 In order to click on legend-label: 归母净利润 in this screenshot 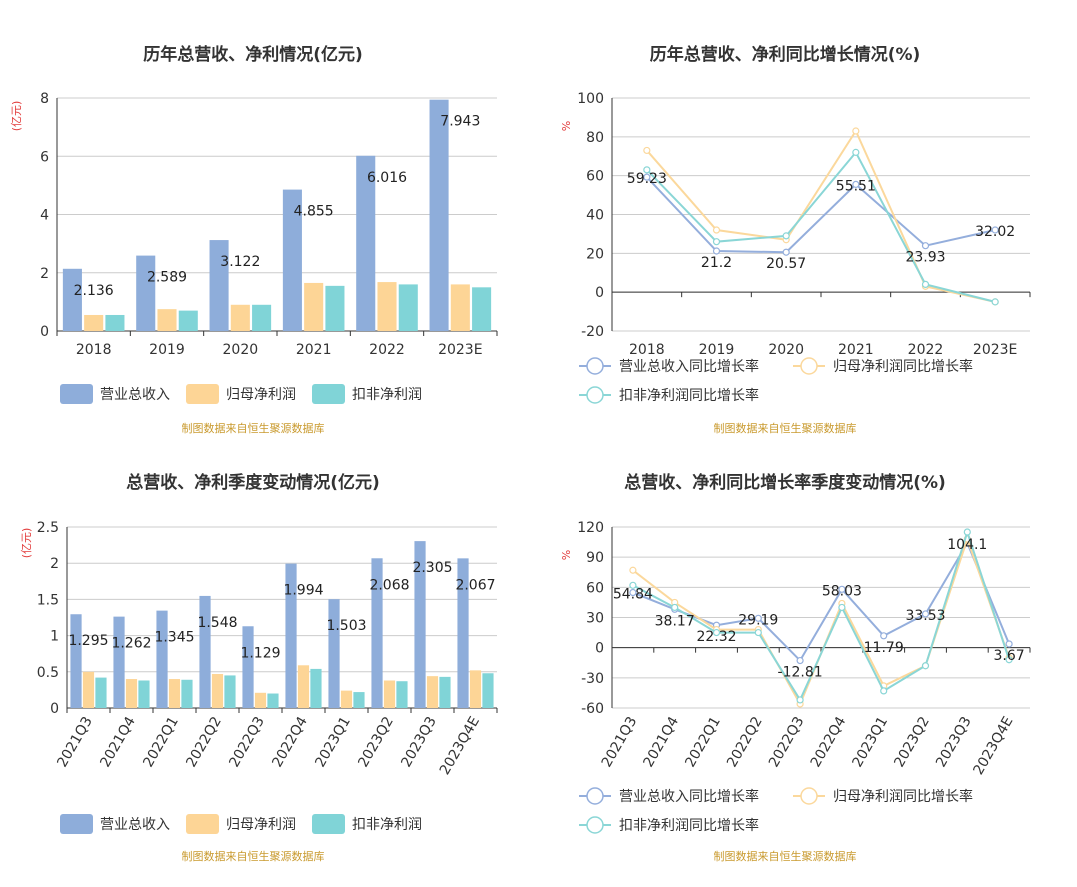, I will do `click(261, 394)`.